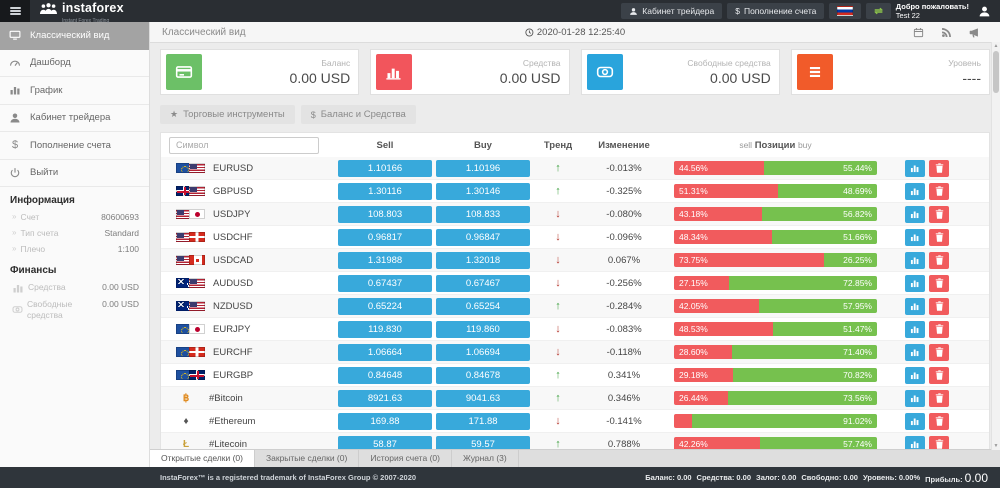 Image resolution: width=1000 pixels, height=488 pixels. I want to click on buy-price-button: 0.84678, so click(483, 375).